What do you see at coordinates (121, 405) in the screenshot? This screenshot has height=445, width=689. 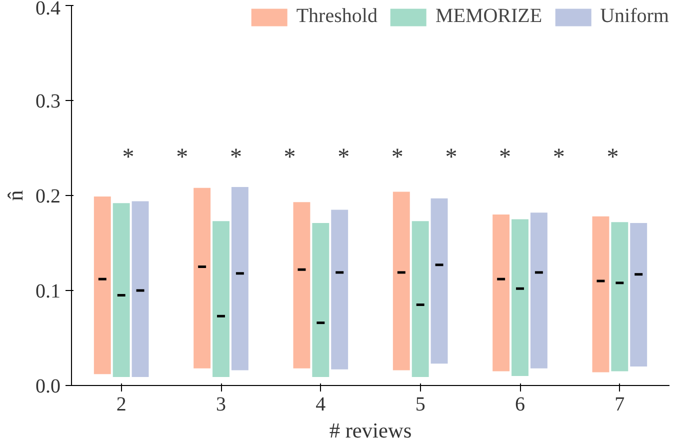 I see `x-tick-label: 2` at bounding box center [121, 405].